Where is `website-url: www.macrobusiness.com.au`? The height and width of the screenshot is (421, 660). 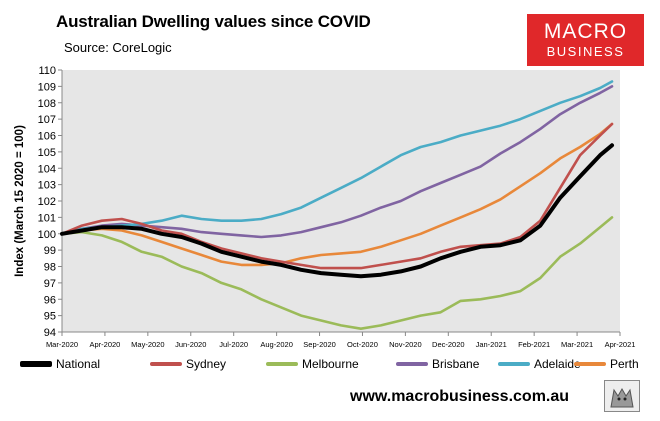
website-url: www.macrobusiness.com.au is located at coordinates (460, 396).